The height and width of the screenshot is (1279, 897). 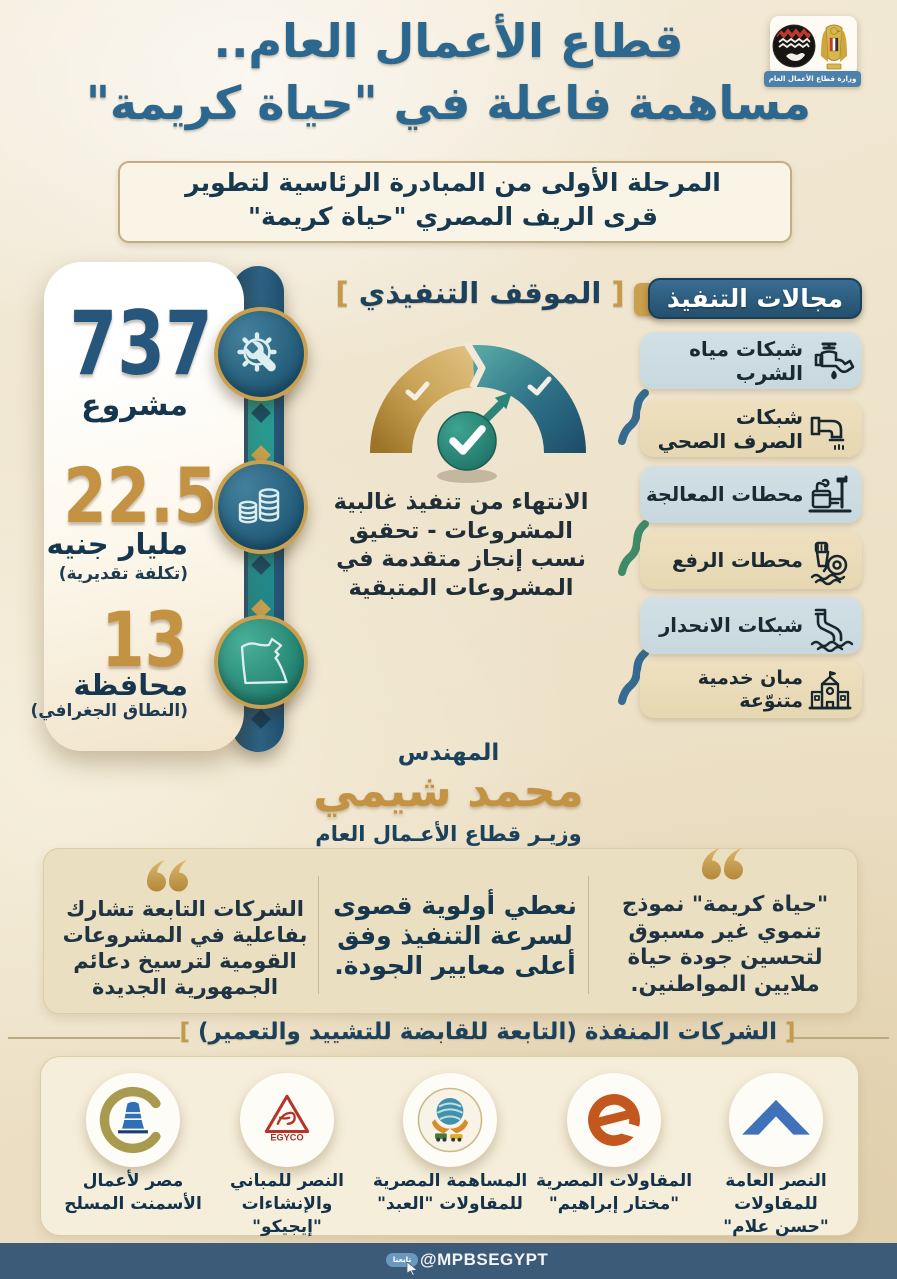 I want to click on field-label: مبان خدمية متنوّعة, so click(x=750, y=689).